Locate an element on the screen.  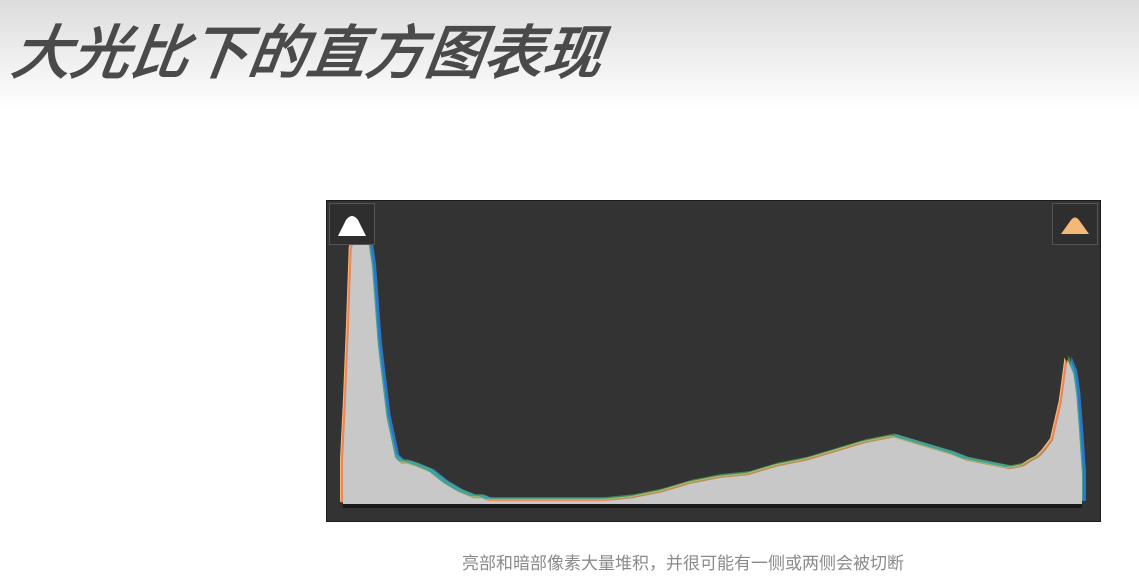
highlight-clipping-triangle-icon is located at coordinates (1075, 225).